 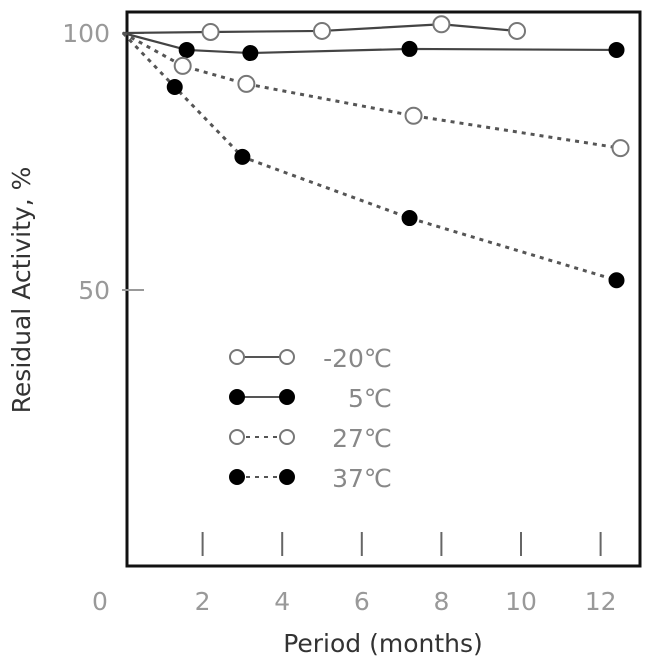 What do you see at coordinates (362, 438) in the screenshot?
I see `legend-label: 27℃` at bounding box center [362, 438].